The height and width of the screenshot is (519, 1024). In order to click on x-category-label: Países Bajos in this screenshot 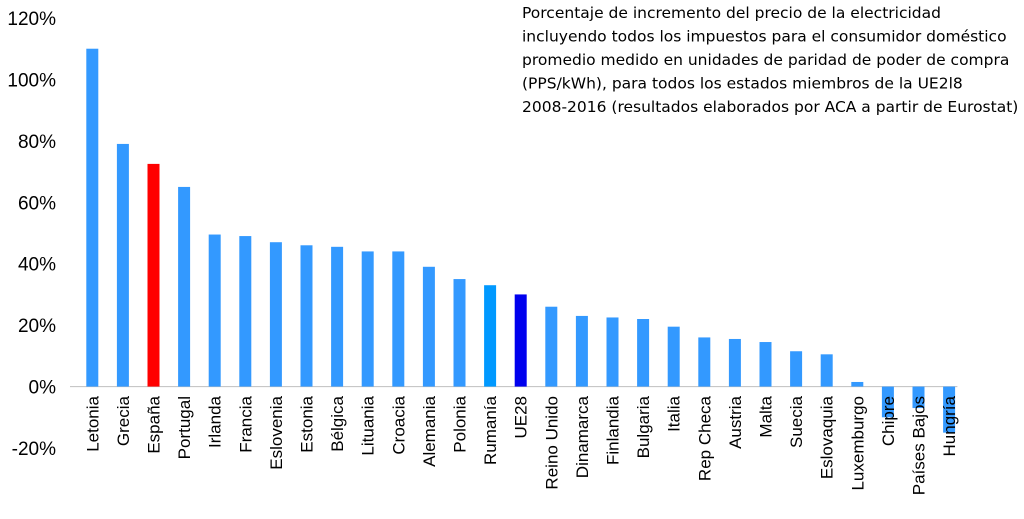, I will do `click(919, 445)`.